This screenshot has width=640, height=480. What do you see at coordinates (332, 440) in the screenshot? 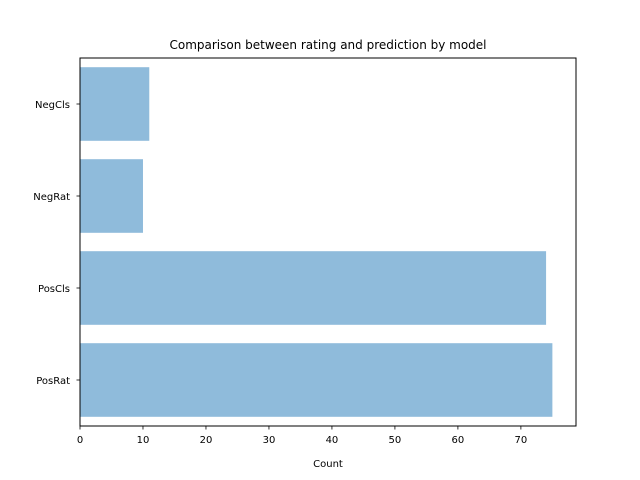
I see `x-tick-label: 40` at bounding box center [332, 440].